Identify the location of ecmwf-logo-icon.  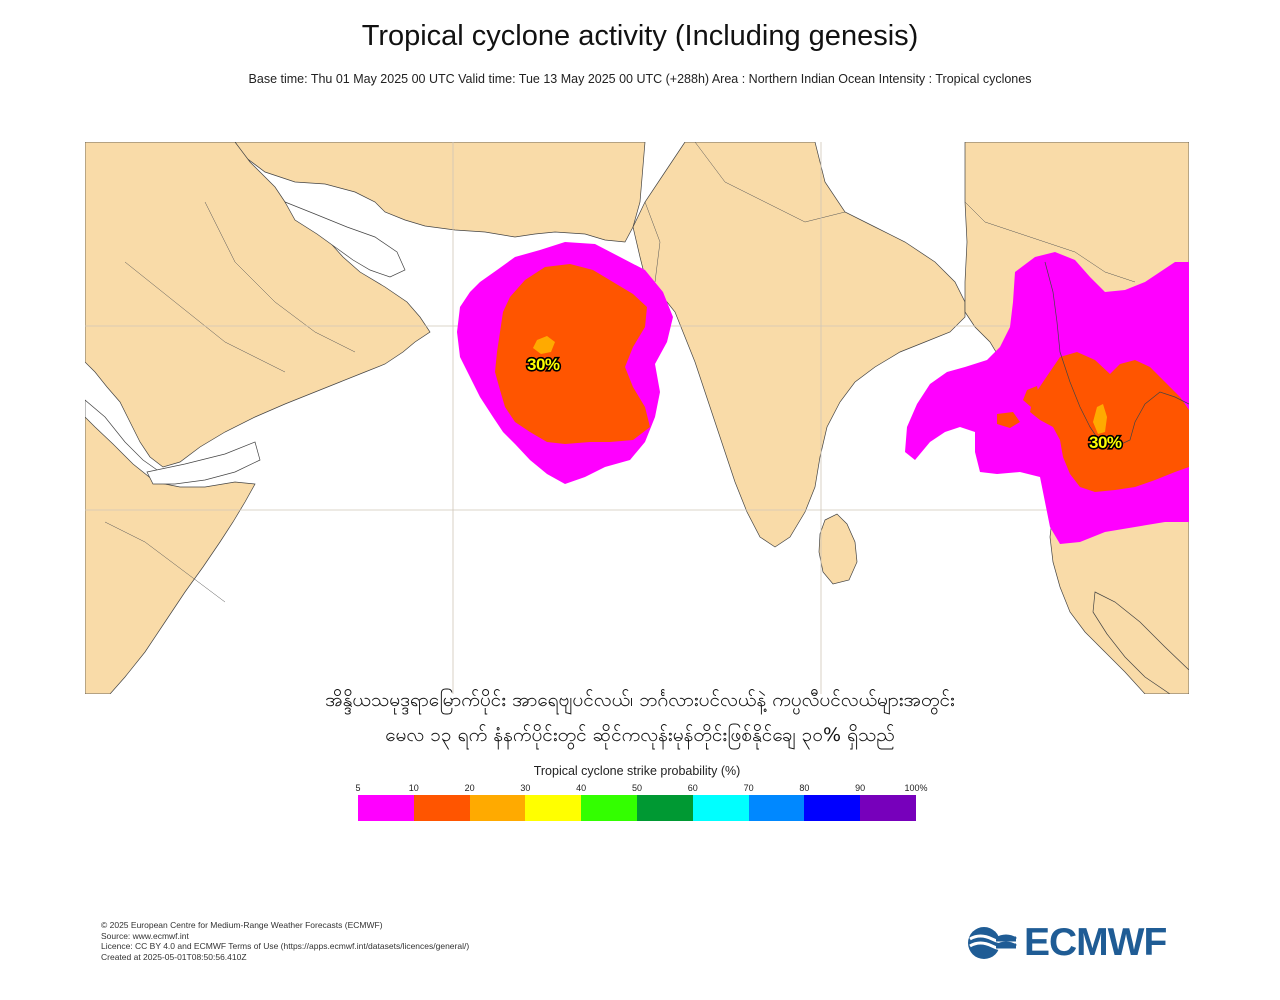
(992, 943).